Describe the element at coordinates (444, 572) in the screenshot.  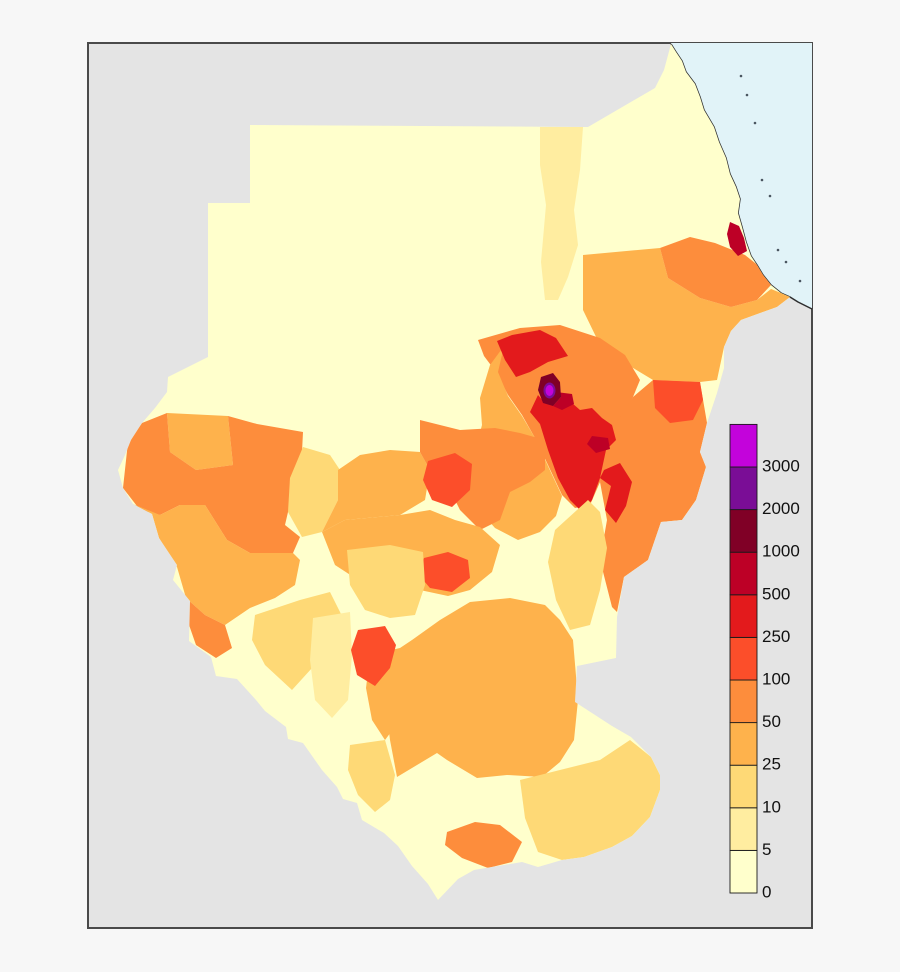
I see `region-south-kordofan-blob` at that location.